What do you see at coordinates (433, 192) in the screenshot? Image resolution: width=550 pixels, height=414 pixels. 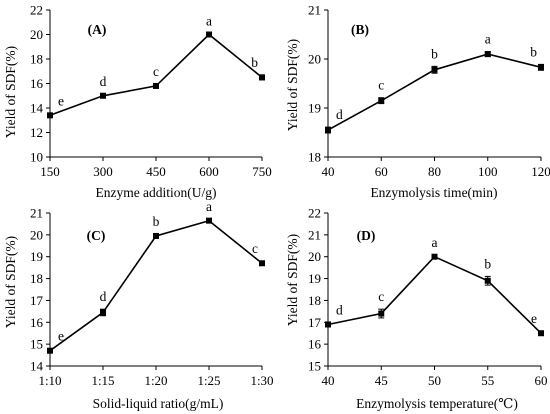 I see `x-axis-title: Enzymolysis time(min)` at bounding box center [433, 192].